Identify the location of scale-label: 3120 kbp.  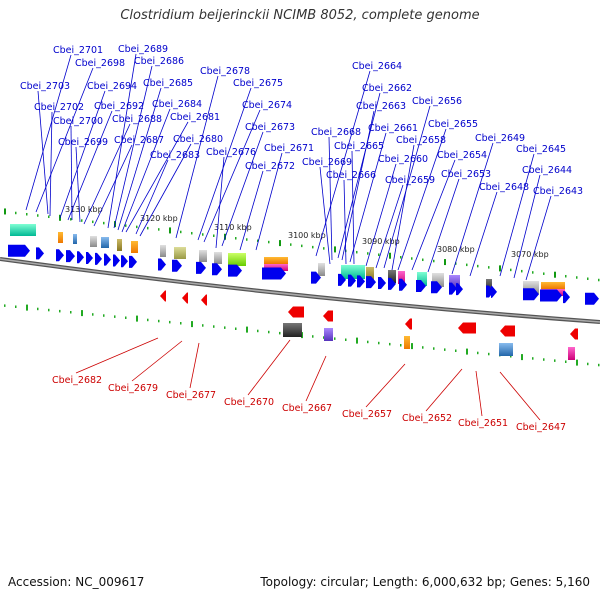
(159, 218).